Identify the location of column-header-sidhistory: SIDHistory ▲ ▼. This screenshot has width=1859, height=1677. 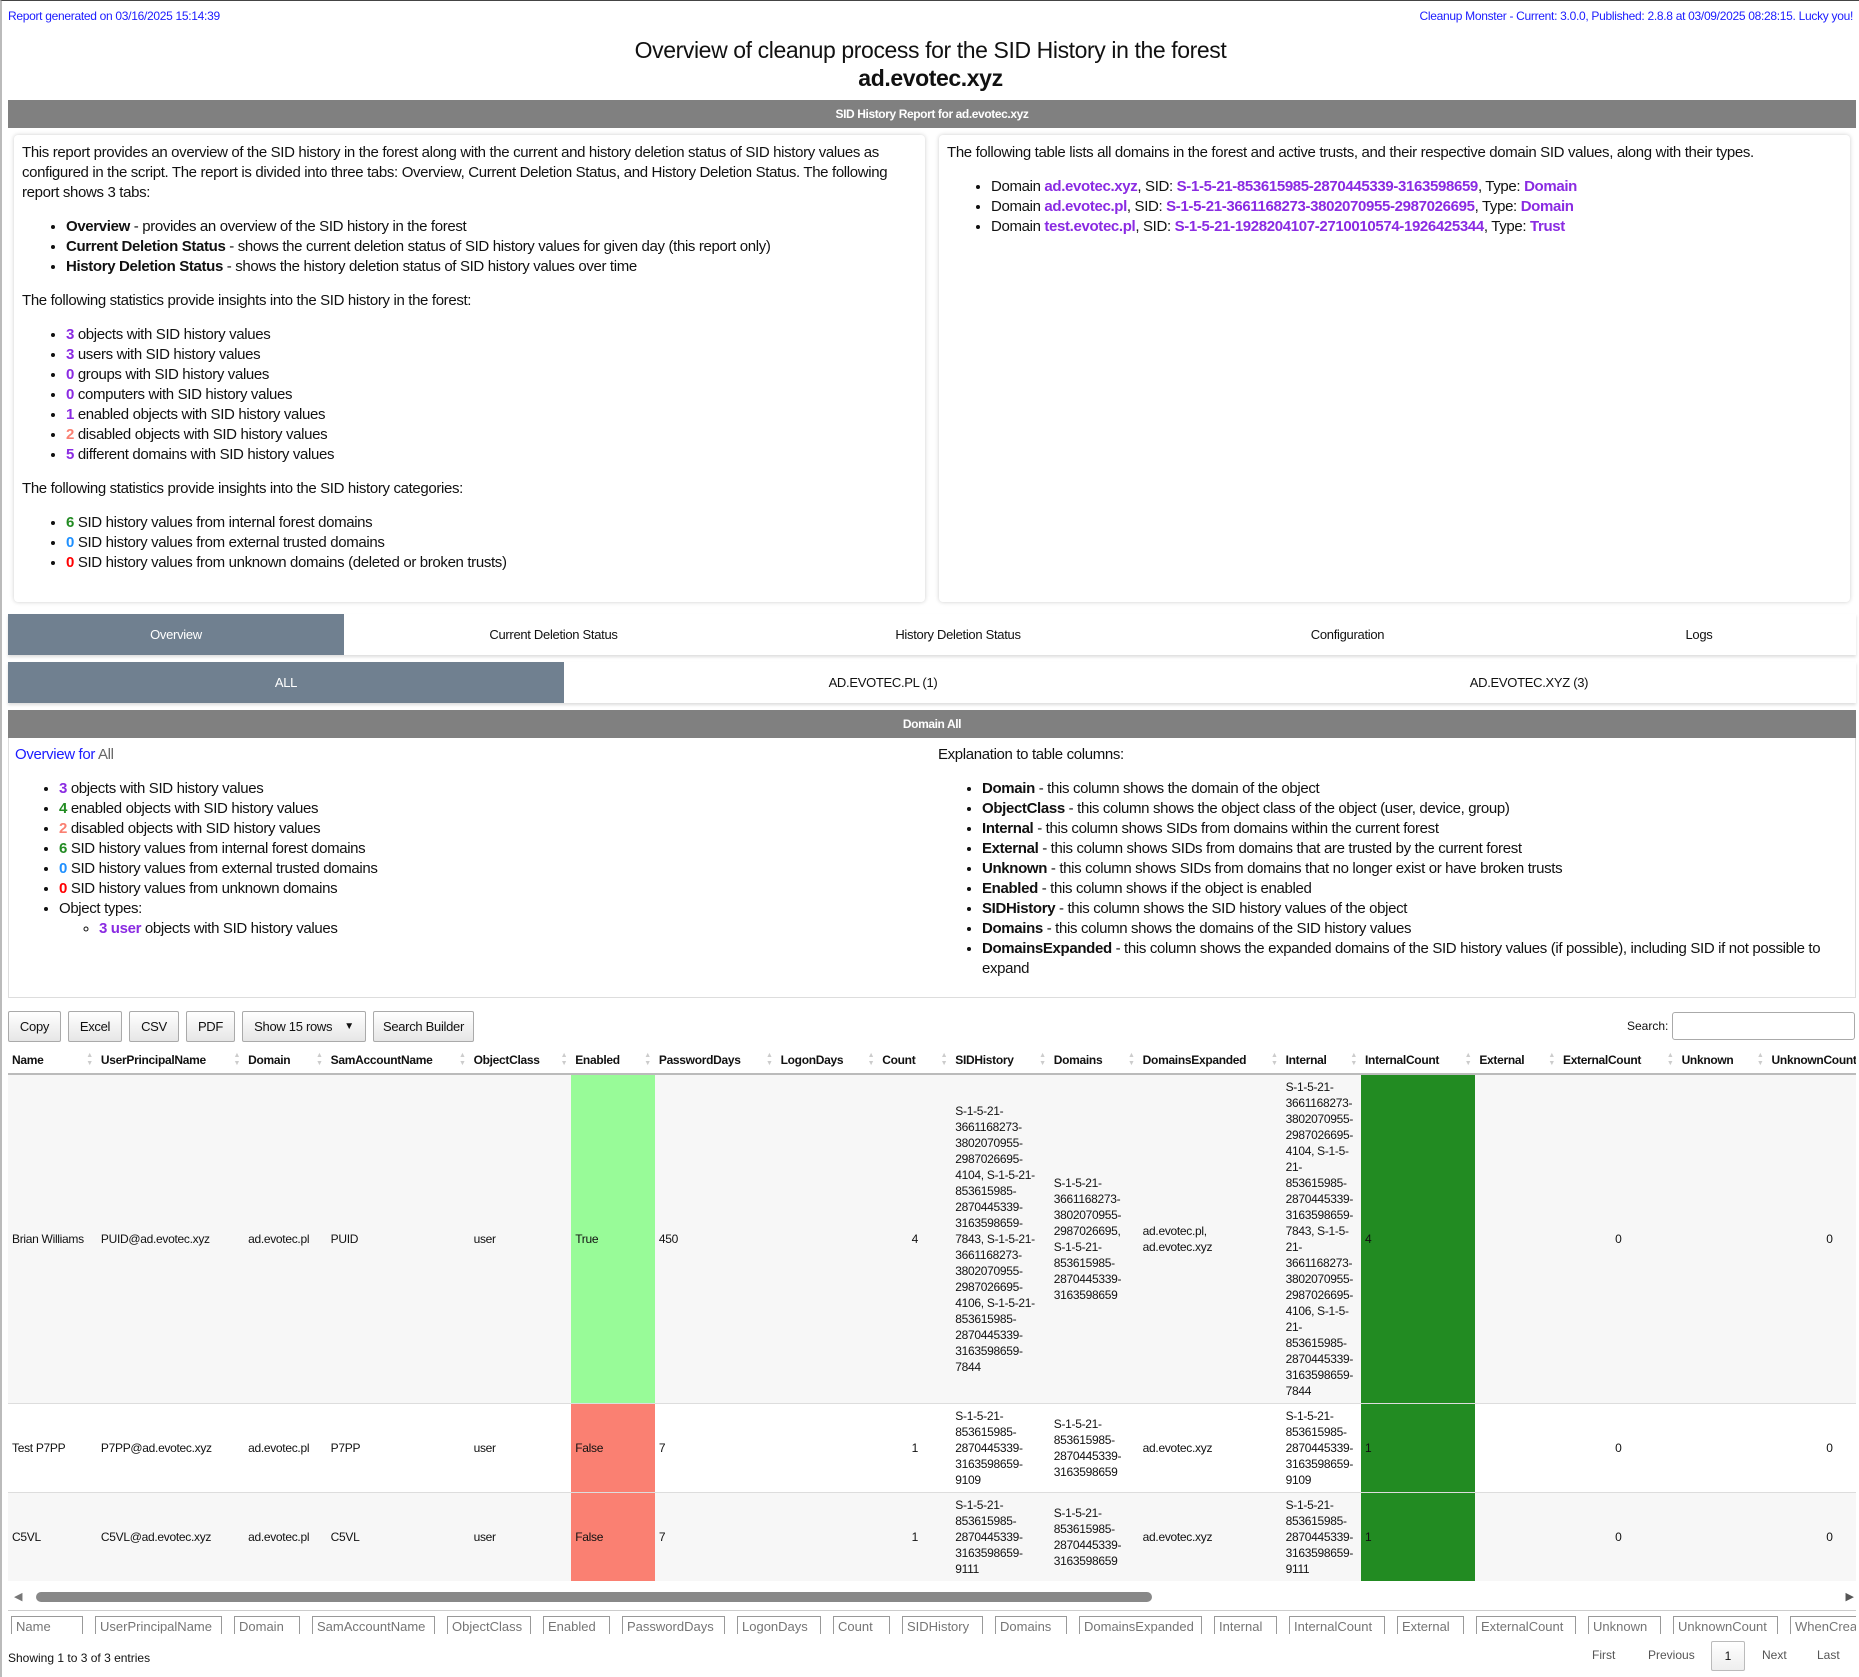
(1000, 1061).